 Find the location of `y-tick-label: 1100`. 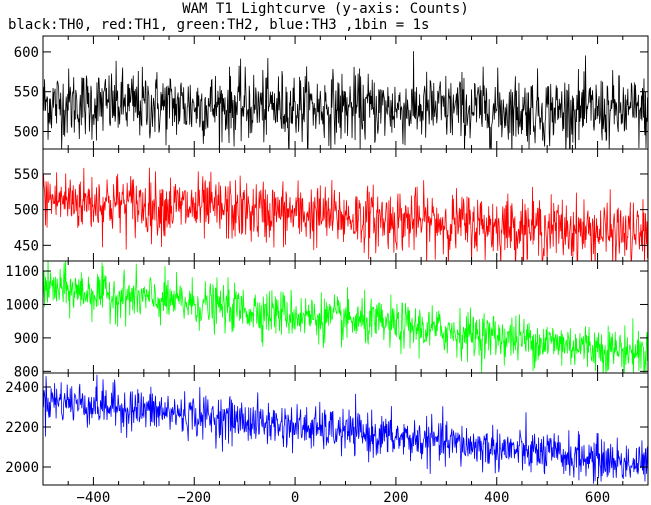

y-tick-label: 1100 is located at coordinates (22, 272).